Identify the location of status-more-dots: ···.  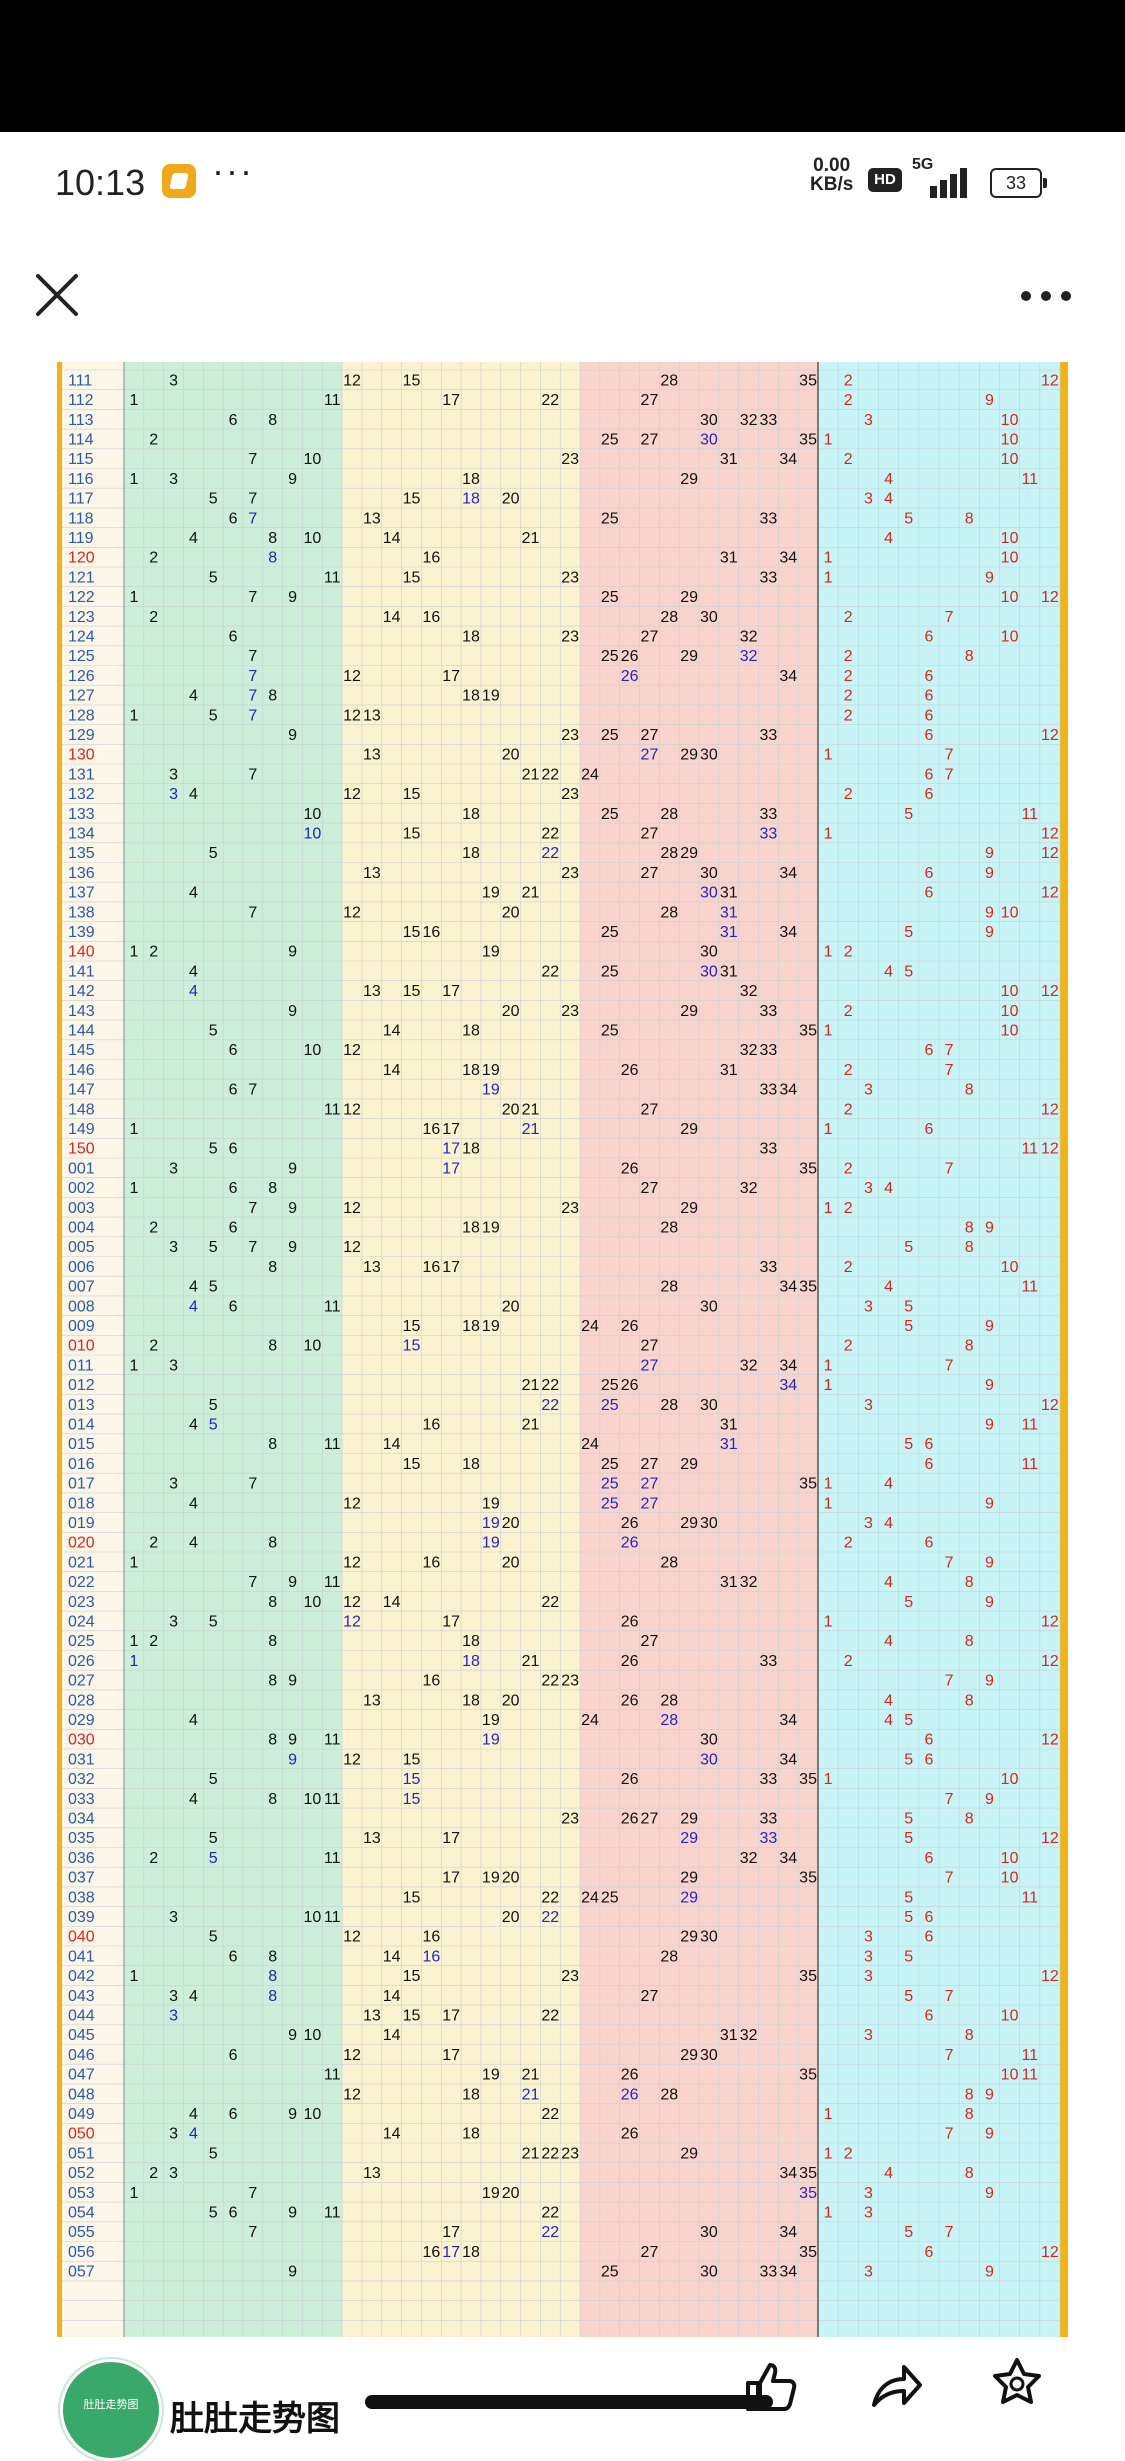
(233, 170).